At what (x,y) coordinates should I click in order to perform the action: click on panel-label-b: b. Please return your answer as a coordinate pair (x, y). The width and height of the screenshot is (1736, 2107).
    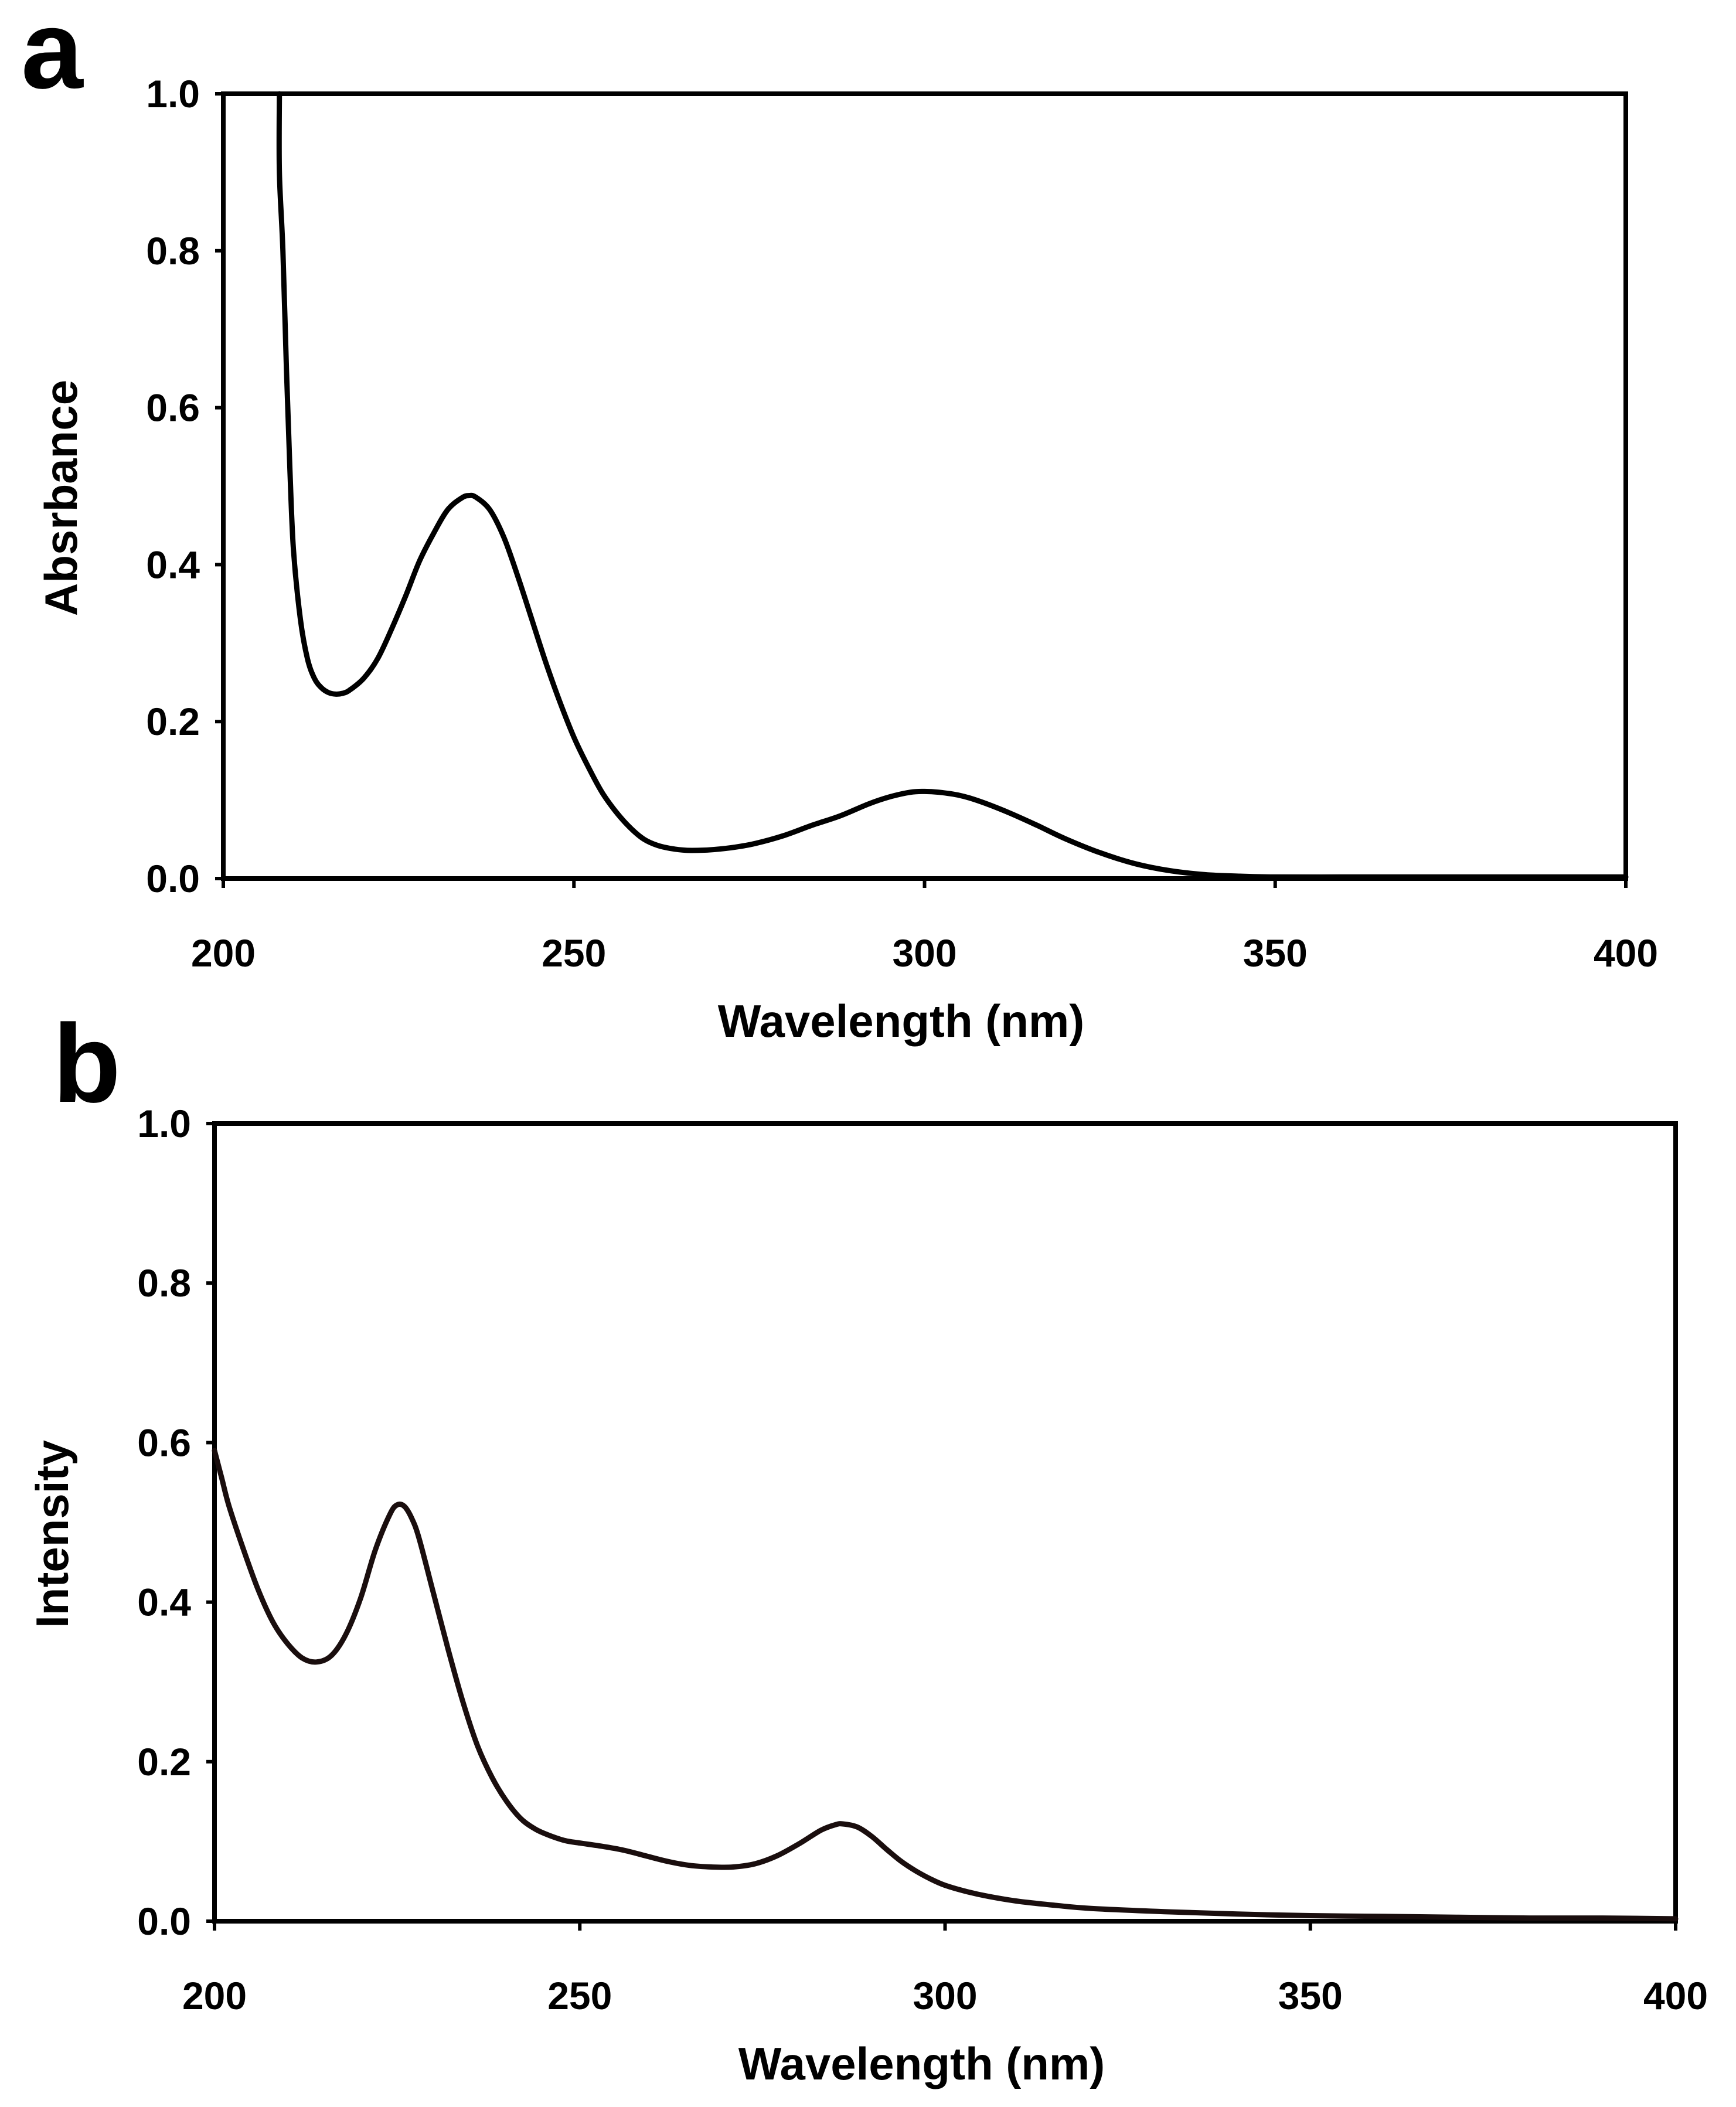
    Looking at the image, I should click on (87, 1064).